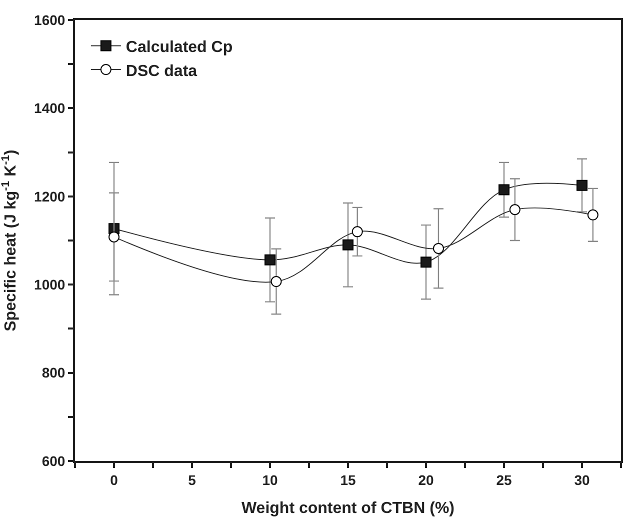 Image resolution: width=631 pixels, height=522 pixels. Describe the element at coordinates (54, 372) in the screenshot. I see `y-tick-label: 800` at that location.